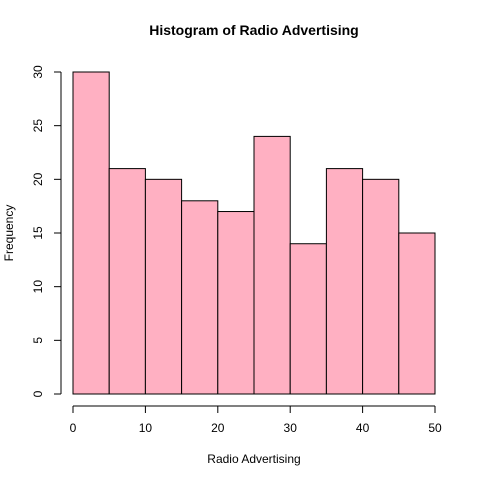 The height and width of the screenshot is (480, 480). Describe the element at coordinates (291, 428) in the screenshot. I see `x-tick-label: 30` at that location.